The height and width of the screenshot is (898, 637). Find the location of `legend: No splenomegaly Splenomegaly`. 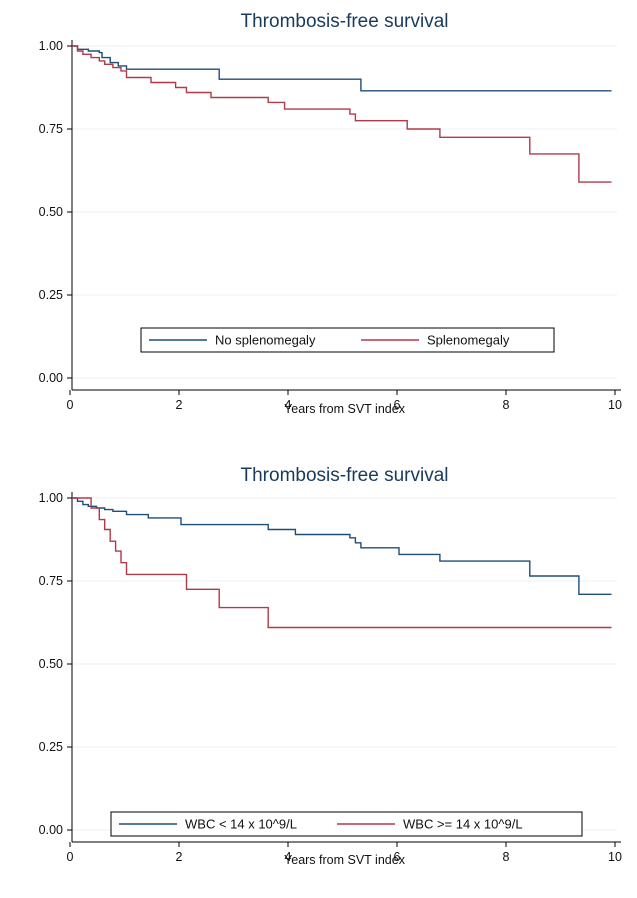

legend: No splenomegaly Splenomegaly is located at coordinates (347, 340).